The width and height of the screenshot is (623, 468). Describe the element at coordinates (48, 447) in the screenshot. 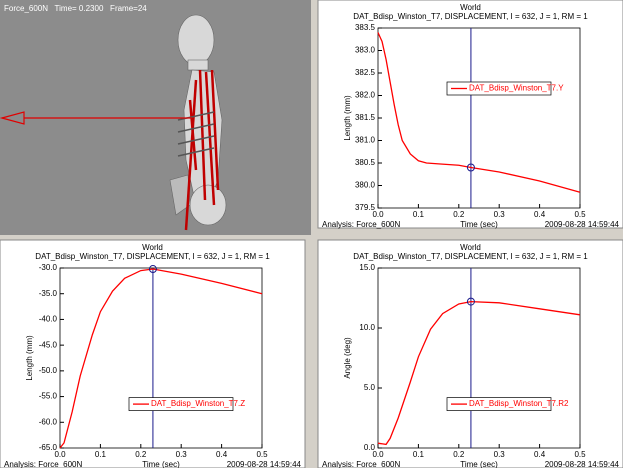

I see `y-tick-label: -65.0` at that location.